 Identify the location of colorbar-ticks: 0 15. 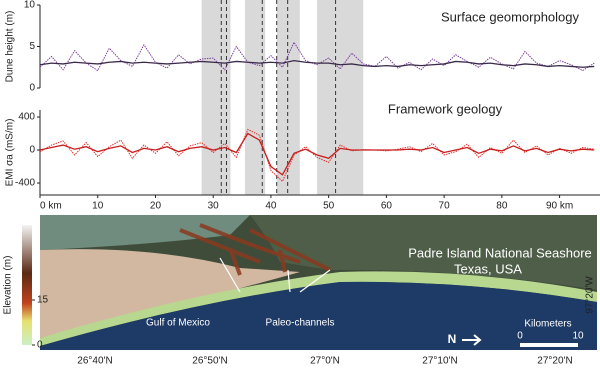
(40, 323).